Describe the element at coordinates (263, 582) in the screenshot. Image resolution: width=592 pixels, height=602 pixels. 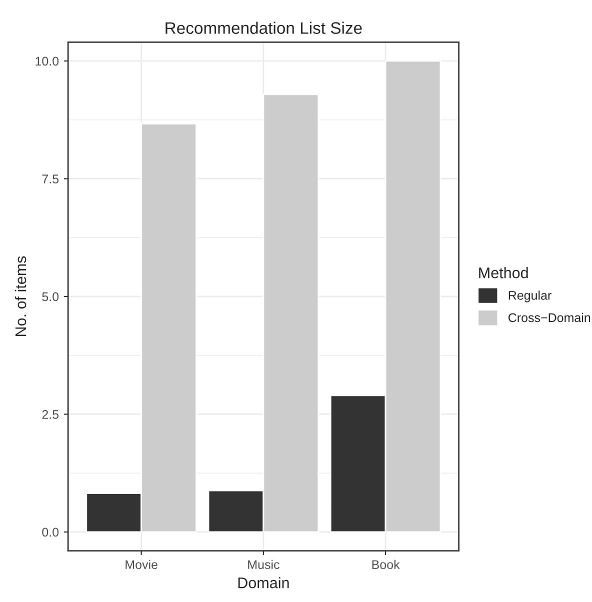
I see `x-axis-title: Domain` at that location.